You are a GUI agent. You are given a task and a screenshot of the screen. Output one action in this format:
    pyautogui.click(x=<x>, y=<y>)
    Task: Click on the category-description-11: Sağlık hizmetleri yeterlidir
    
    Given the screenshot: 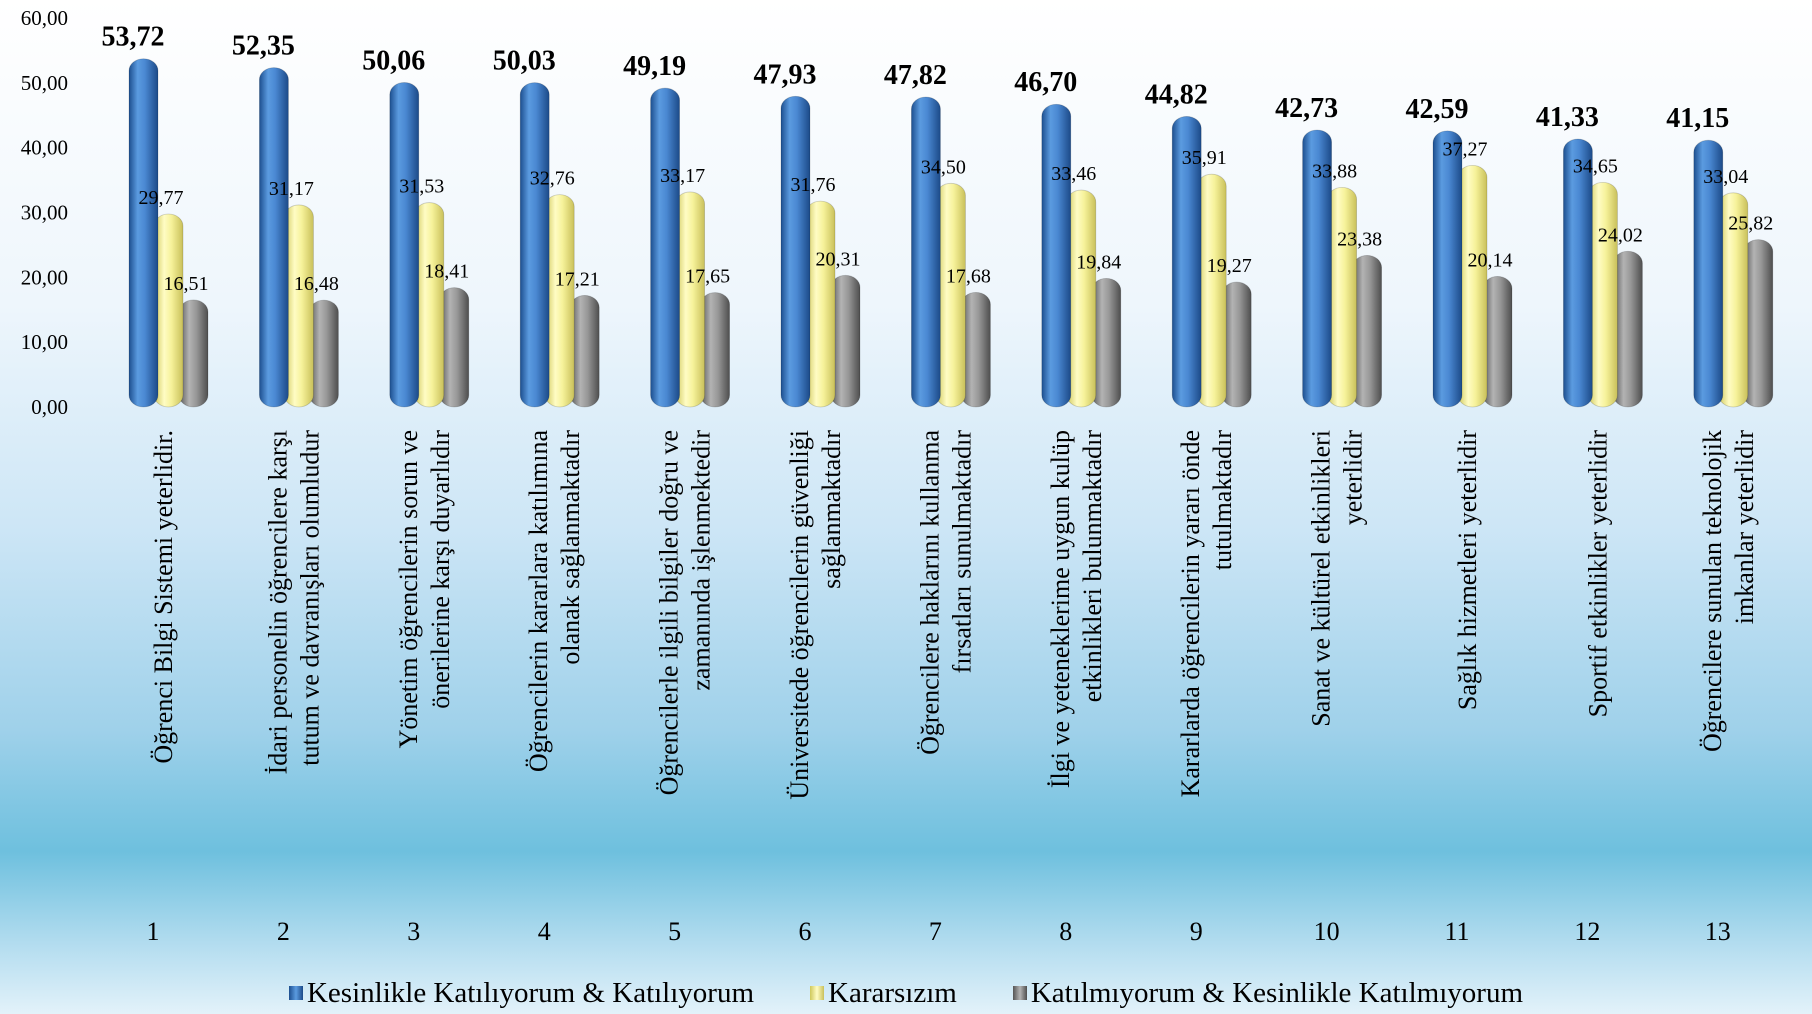 What is the action you would take?
    pyautogui.click(x=1467, y=570)
    